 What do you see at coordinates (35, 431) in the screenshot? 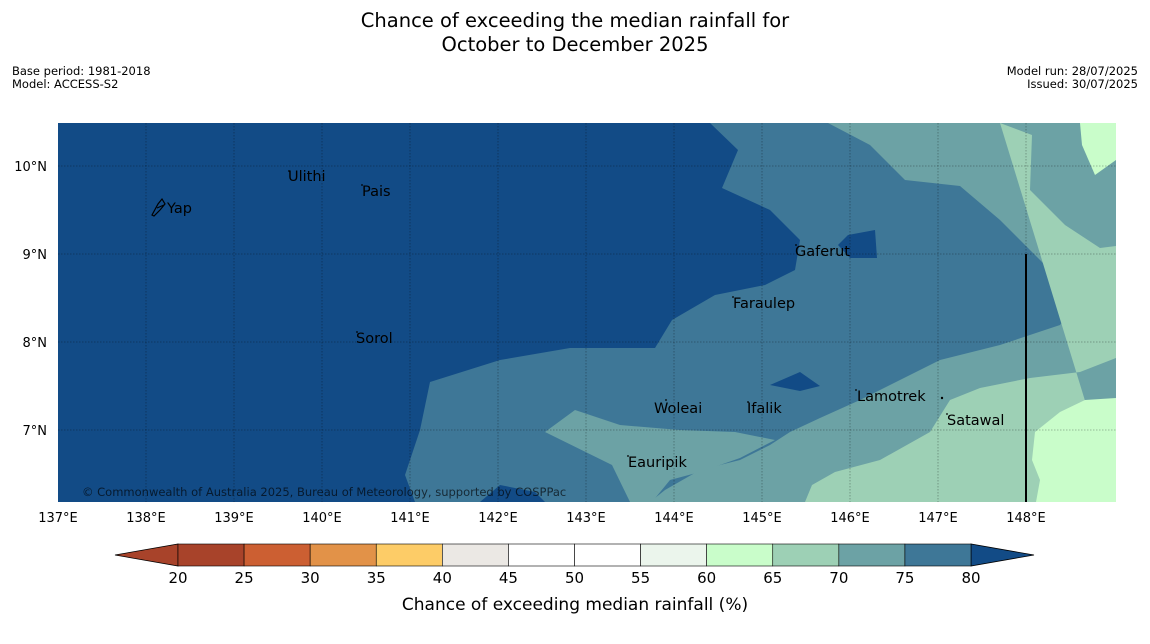
I see `lat-label: 7°N` at bounding box center [35, 431].